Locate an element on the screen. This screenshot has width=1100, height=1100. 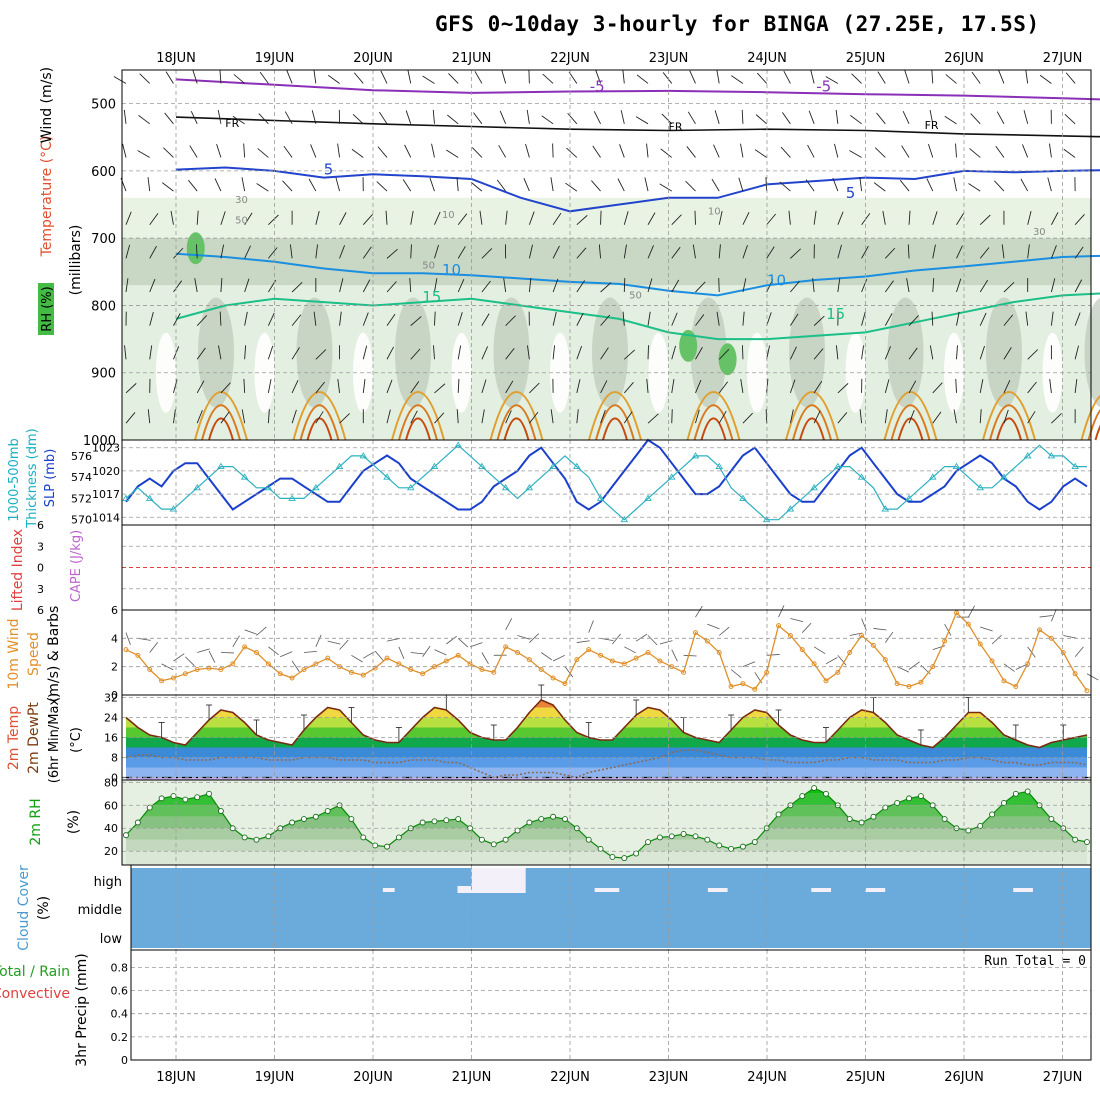
rh-contour-label: 10 is located at coordinates (448, 215).